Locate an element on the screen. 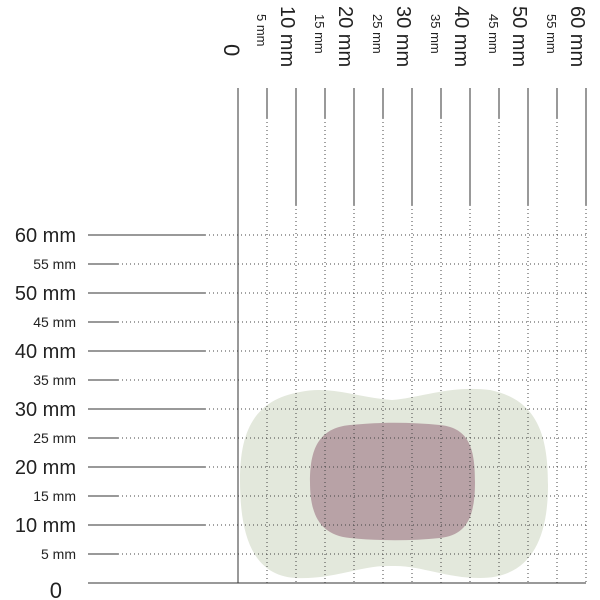 Image resolution: width=600 pixels, height=600 pixels. x-label: 35 mm is located at coordinates (435, 34).